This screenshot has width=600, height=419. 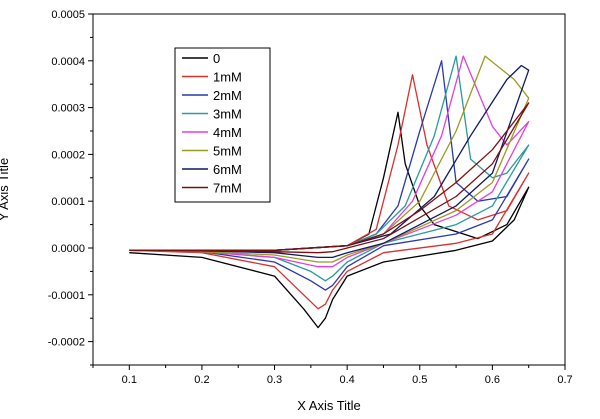 What do you see at coordinates (227, 151) in the screenshot?
I see `legend-label: 5mM` at bounding box center [227, 151].